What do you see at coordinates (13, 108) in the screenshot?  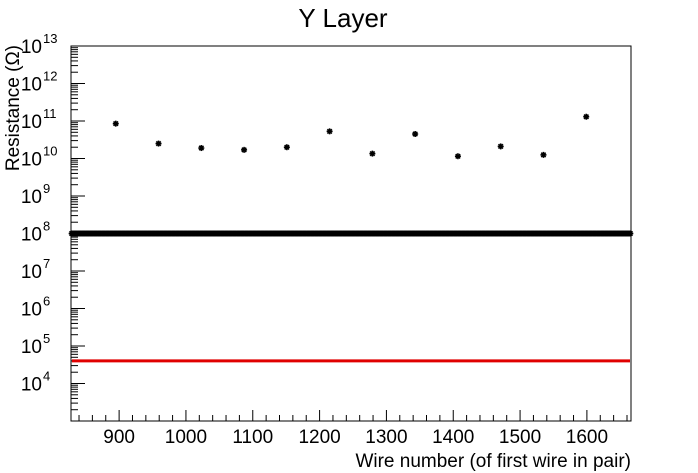 I see `y-axis-label: Resistance (Ω)` at bounding box center [13, 108].